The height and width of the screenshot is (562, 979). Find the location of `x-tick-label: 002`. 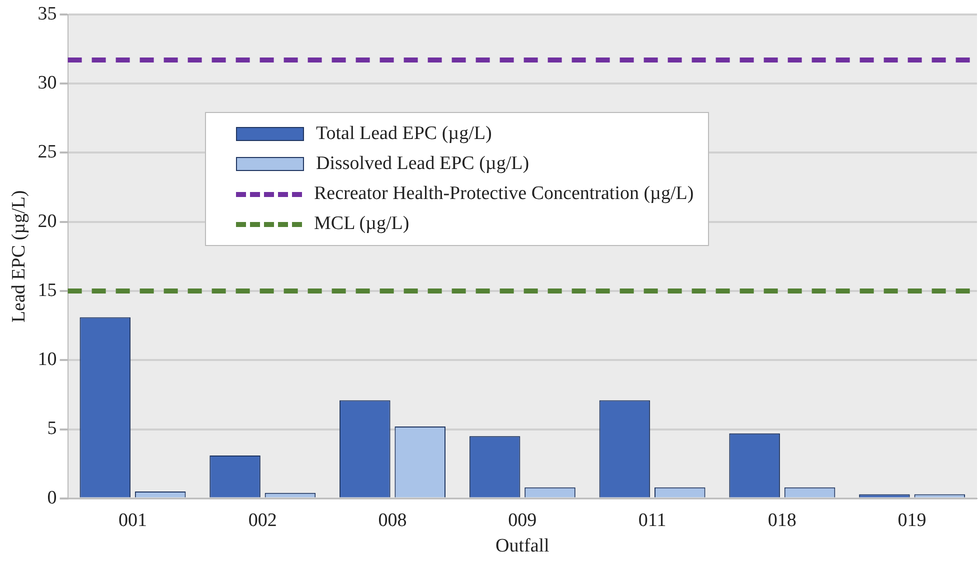

x-tick-label: 002 is located at coordinates (262, 520).